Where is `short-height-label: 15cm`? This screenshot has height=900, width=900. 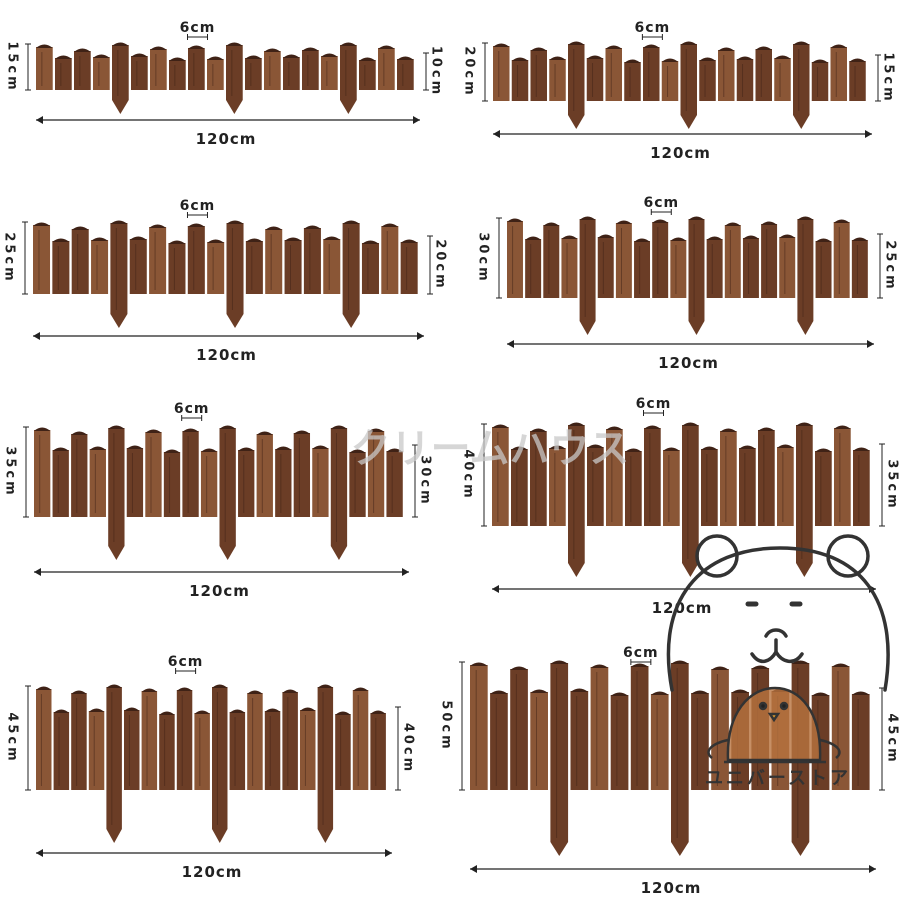 short-height-label: 15cm is located at coordinates (888, 77).